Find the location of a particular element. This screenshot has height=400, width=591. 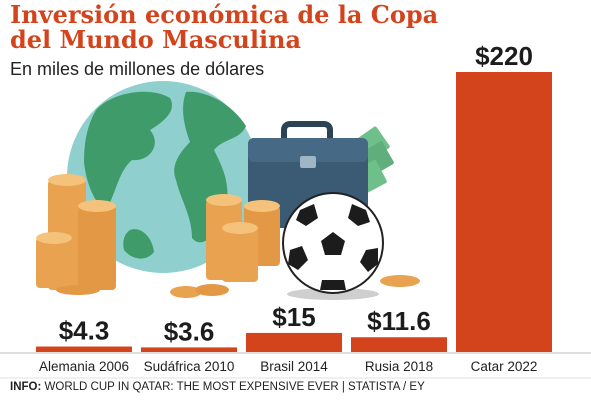

category-label: Catar 2022 is located at coordinates (504, 366).